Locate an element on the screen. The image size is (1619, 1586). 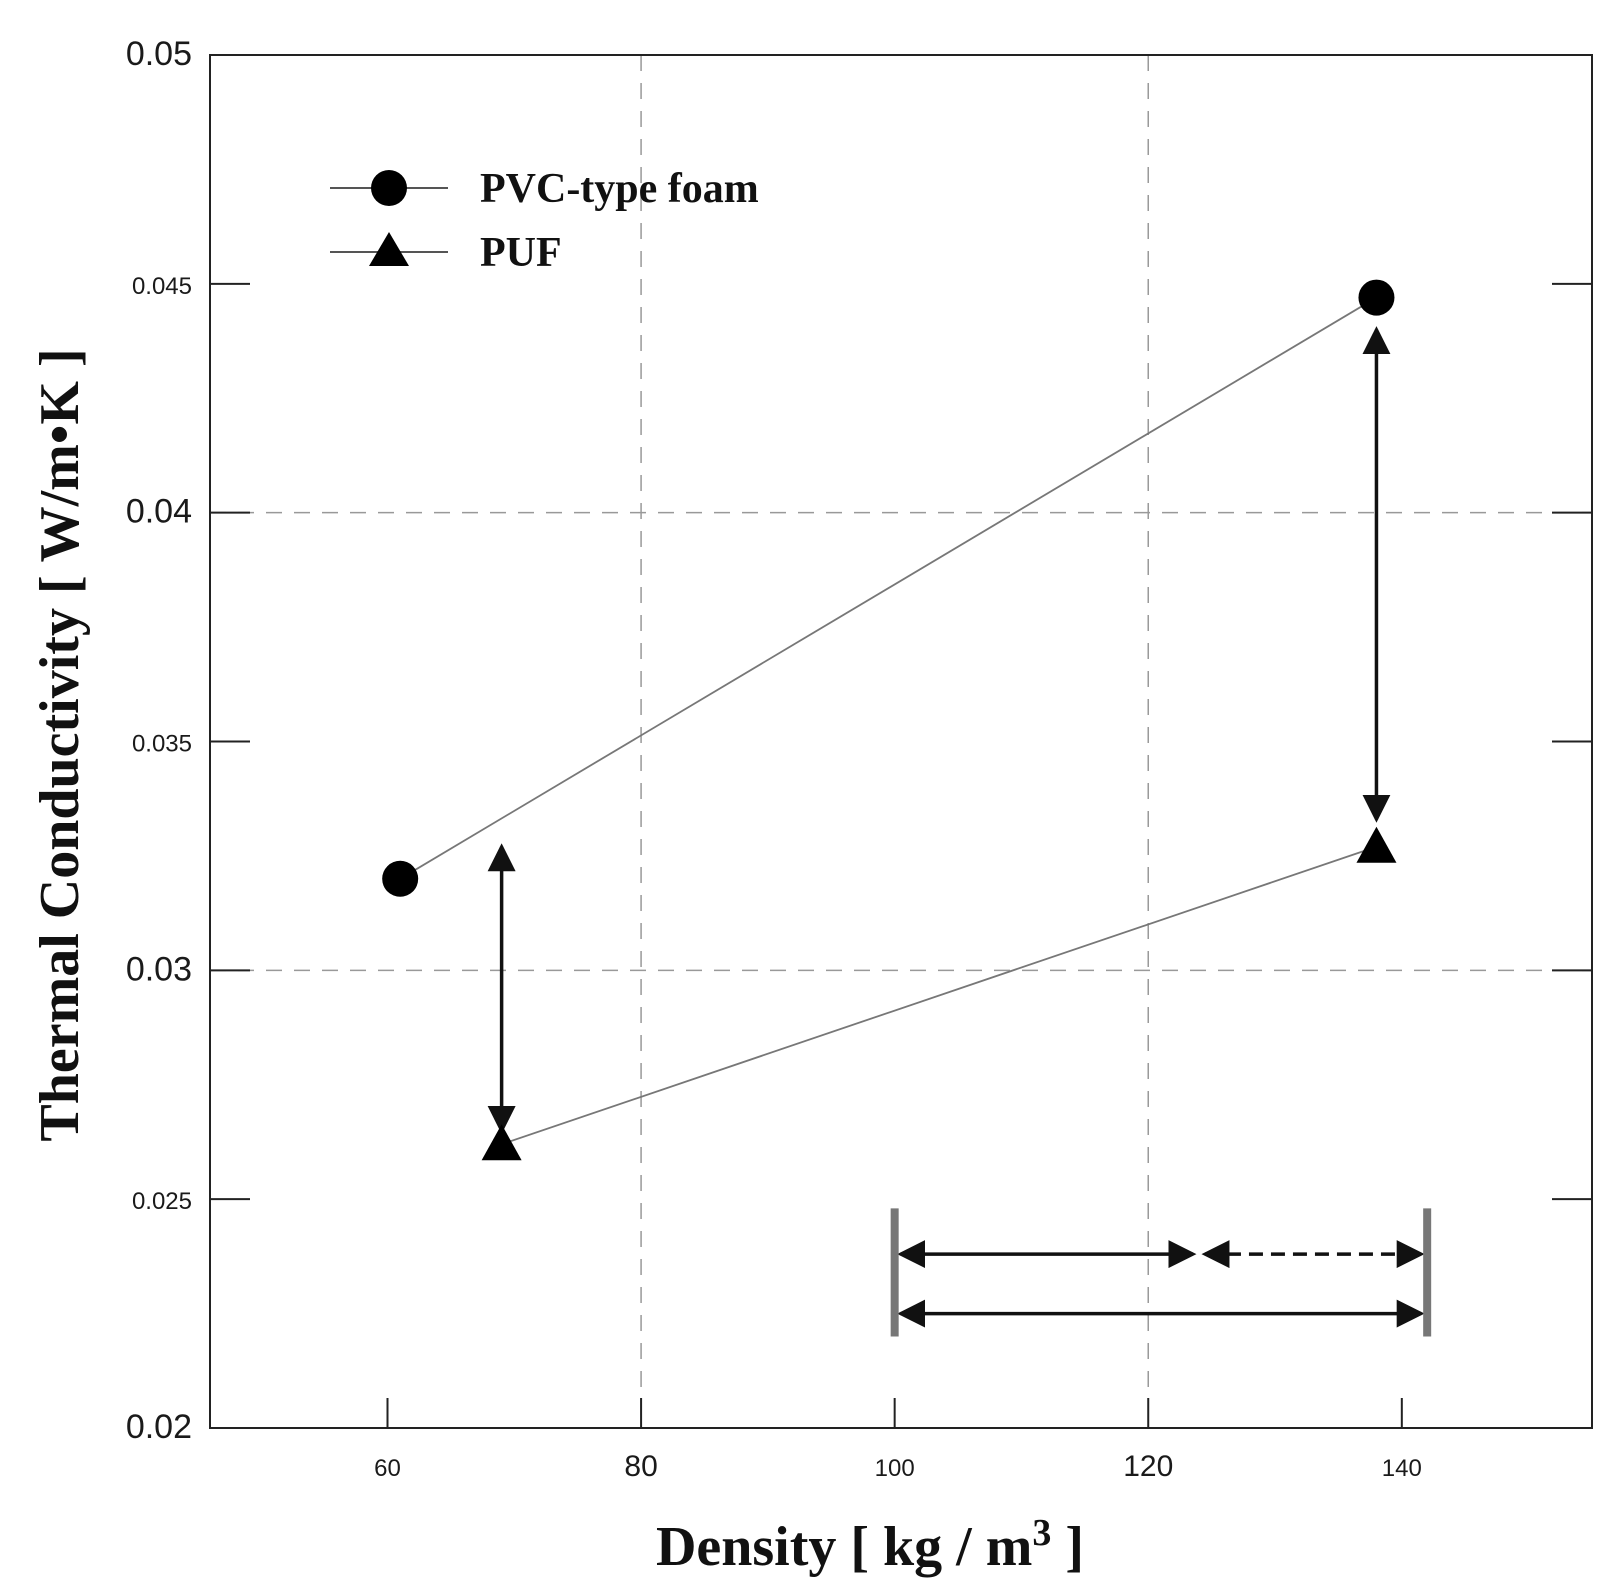
legend-marker-pvc is located at coordinates (389, 188).